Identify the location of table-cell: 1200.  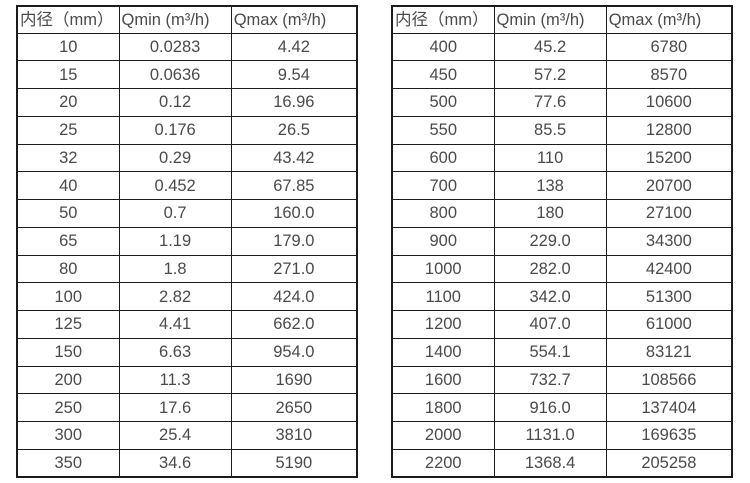
(443, 324).